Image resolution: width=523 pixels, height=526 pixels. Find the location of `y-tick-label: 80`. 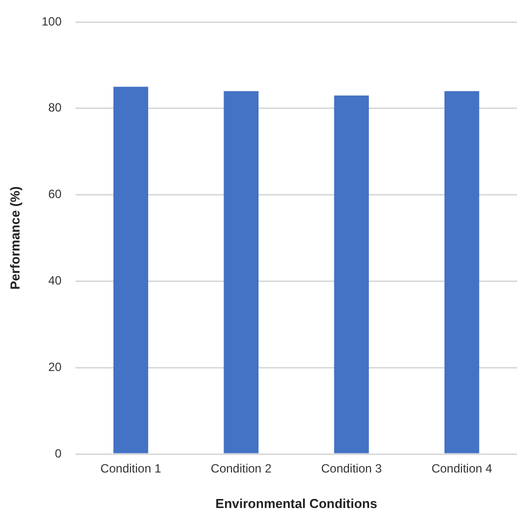

y-tick-label: 80 is located at coordinates (55, 107).